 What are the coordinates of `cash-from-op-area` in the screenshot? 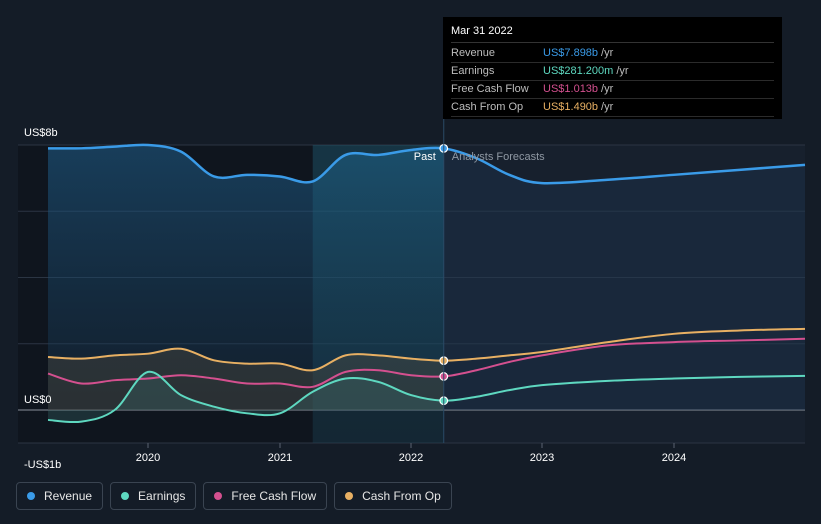 It's located at (246, 379).